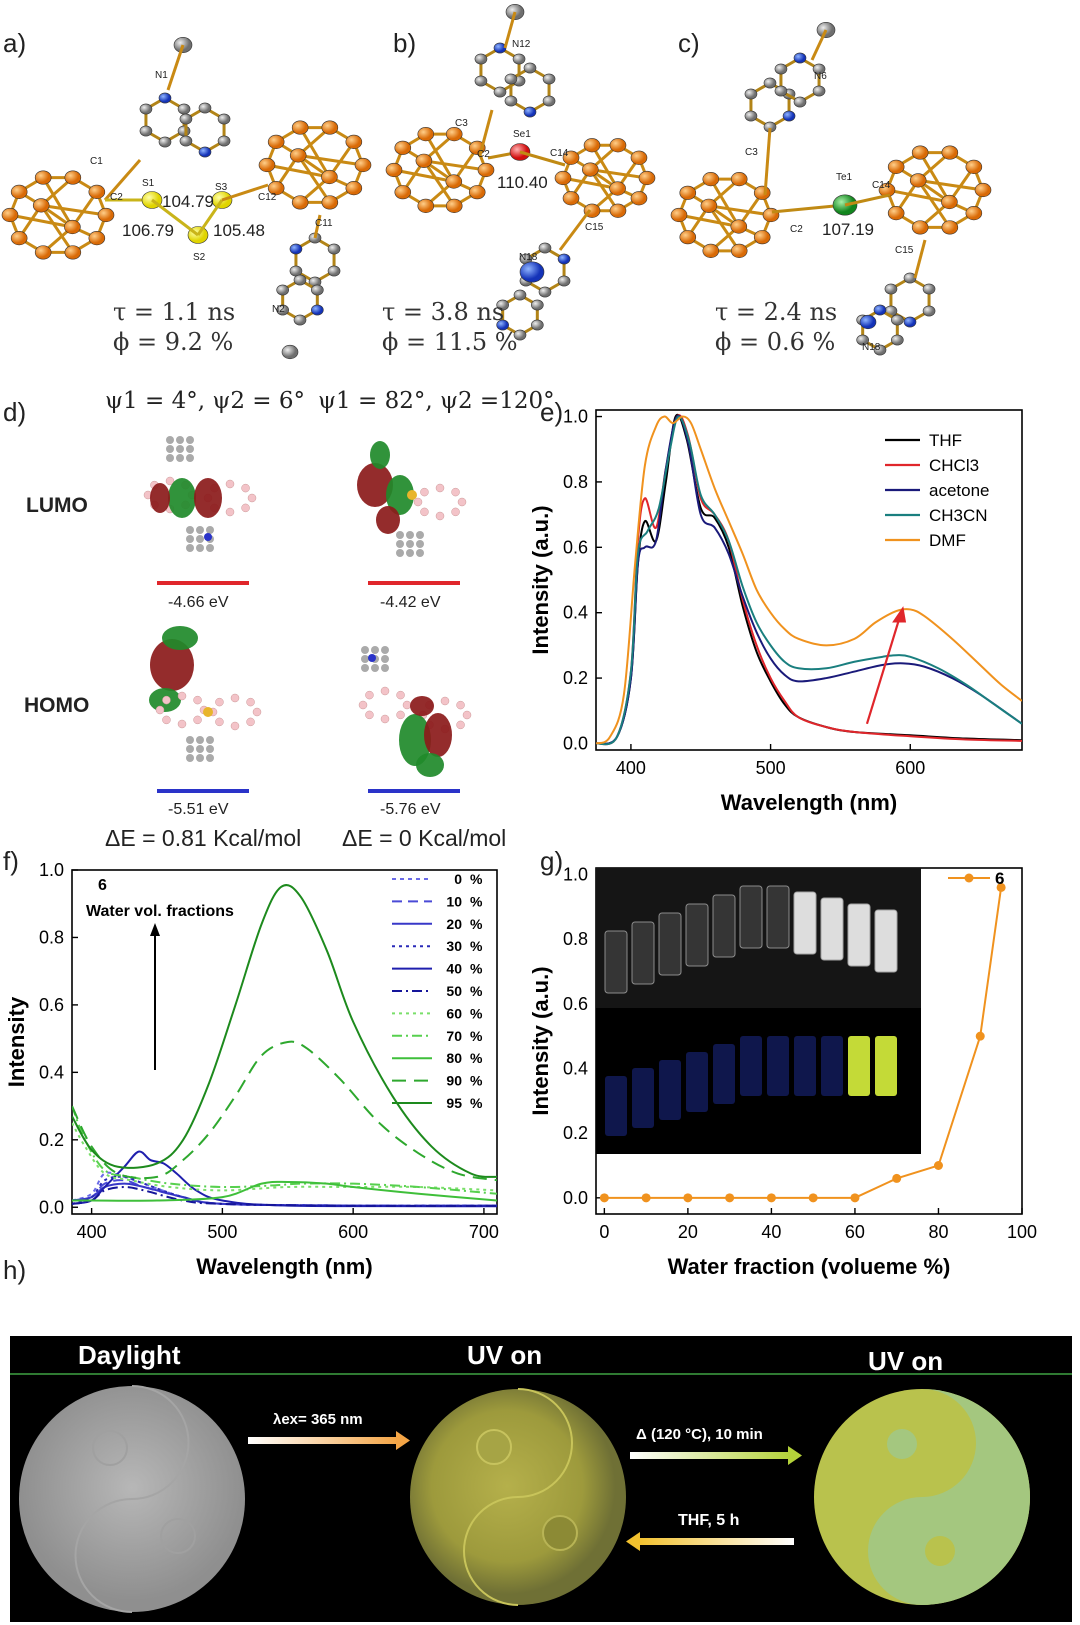 This screenshot has width=1080, height=1625. What do you see at coordinates (16, 1041) in the screenshot?
I see `y-axis-label: Intensity` at bounding box center [16, 1041].